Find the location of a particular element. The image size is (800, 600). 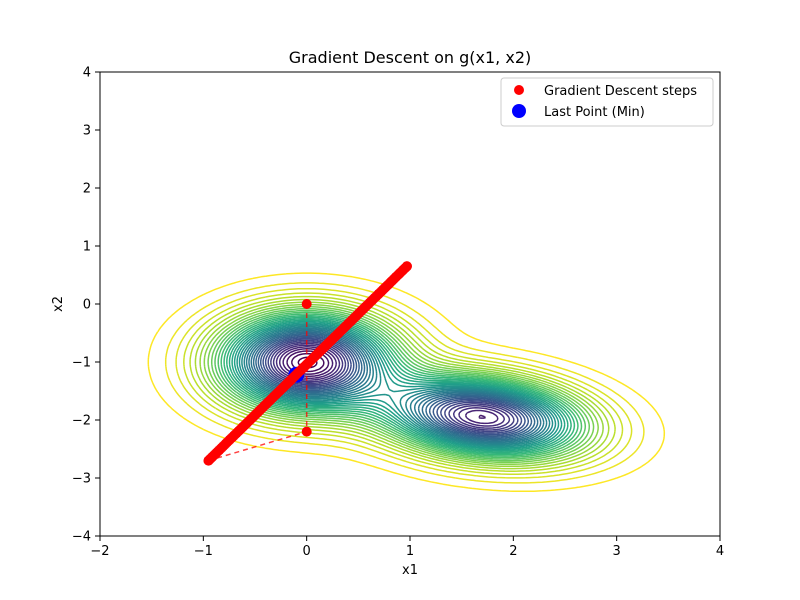

x-axis-label: x1 is located at coordinates (410, 570).